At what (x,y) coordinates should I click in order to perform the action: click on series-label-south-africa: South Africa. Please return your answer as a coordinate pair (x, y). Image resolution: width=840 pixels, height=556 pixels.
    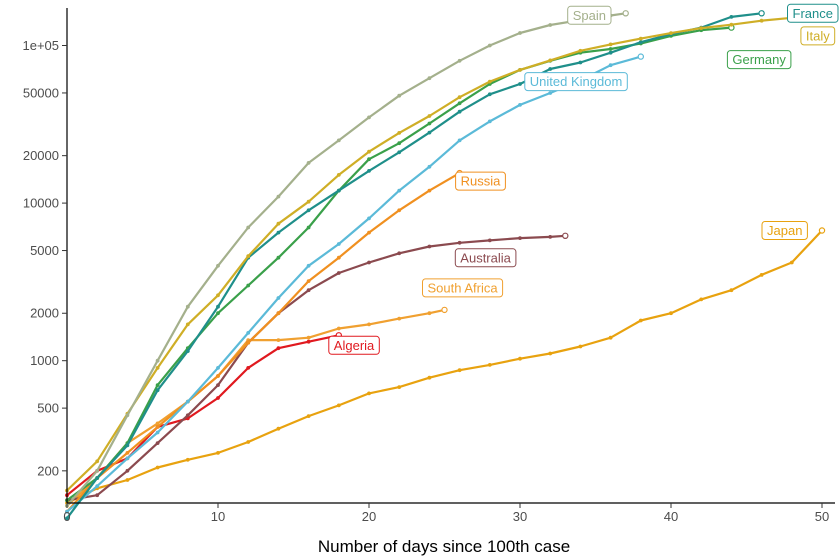
    Looking at the image, I should click on (463, 288).